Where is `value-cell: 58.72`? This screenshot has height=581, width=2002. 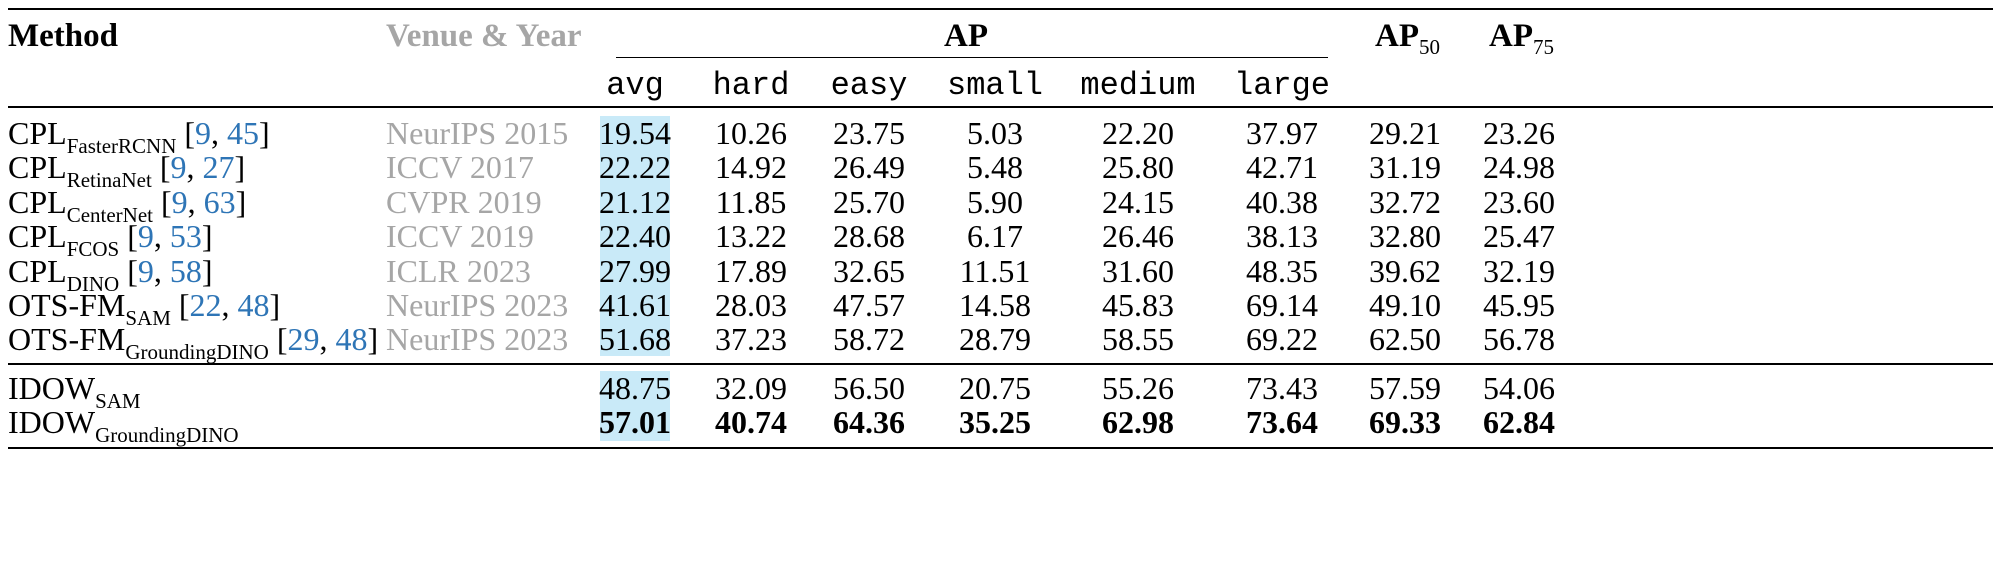
value-cell: 58.72 is located at coordinates (869, 339).